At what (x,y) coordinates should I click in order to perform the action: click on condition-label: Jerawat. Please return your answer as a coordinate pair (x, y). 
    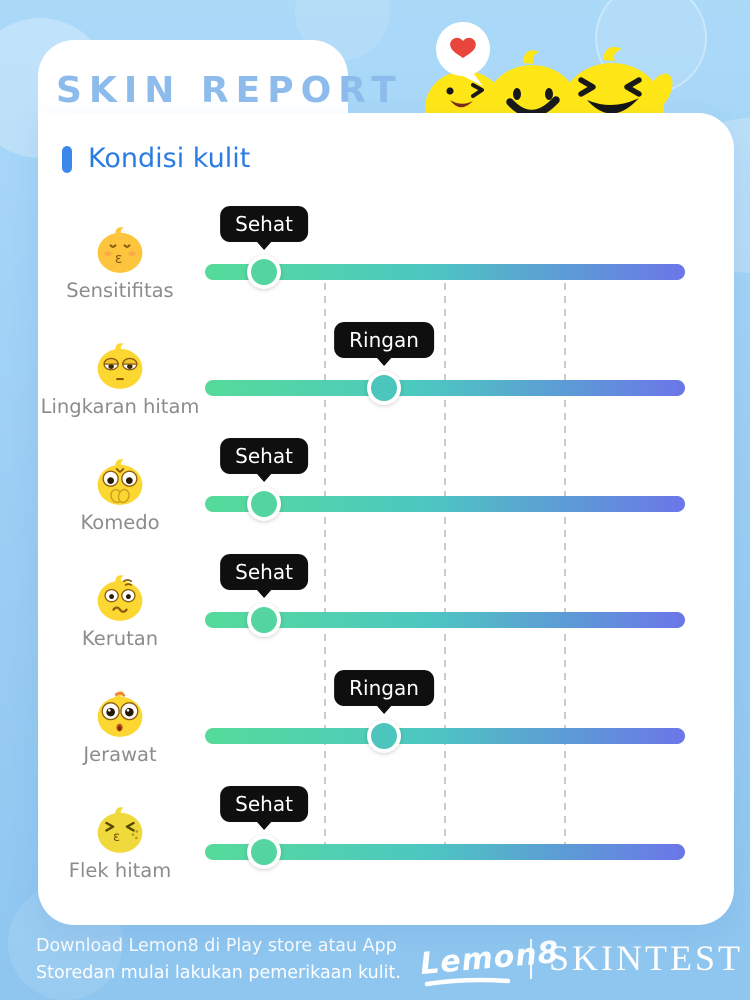
    Looking at the image, I should click on (120, 754).